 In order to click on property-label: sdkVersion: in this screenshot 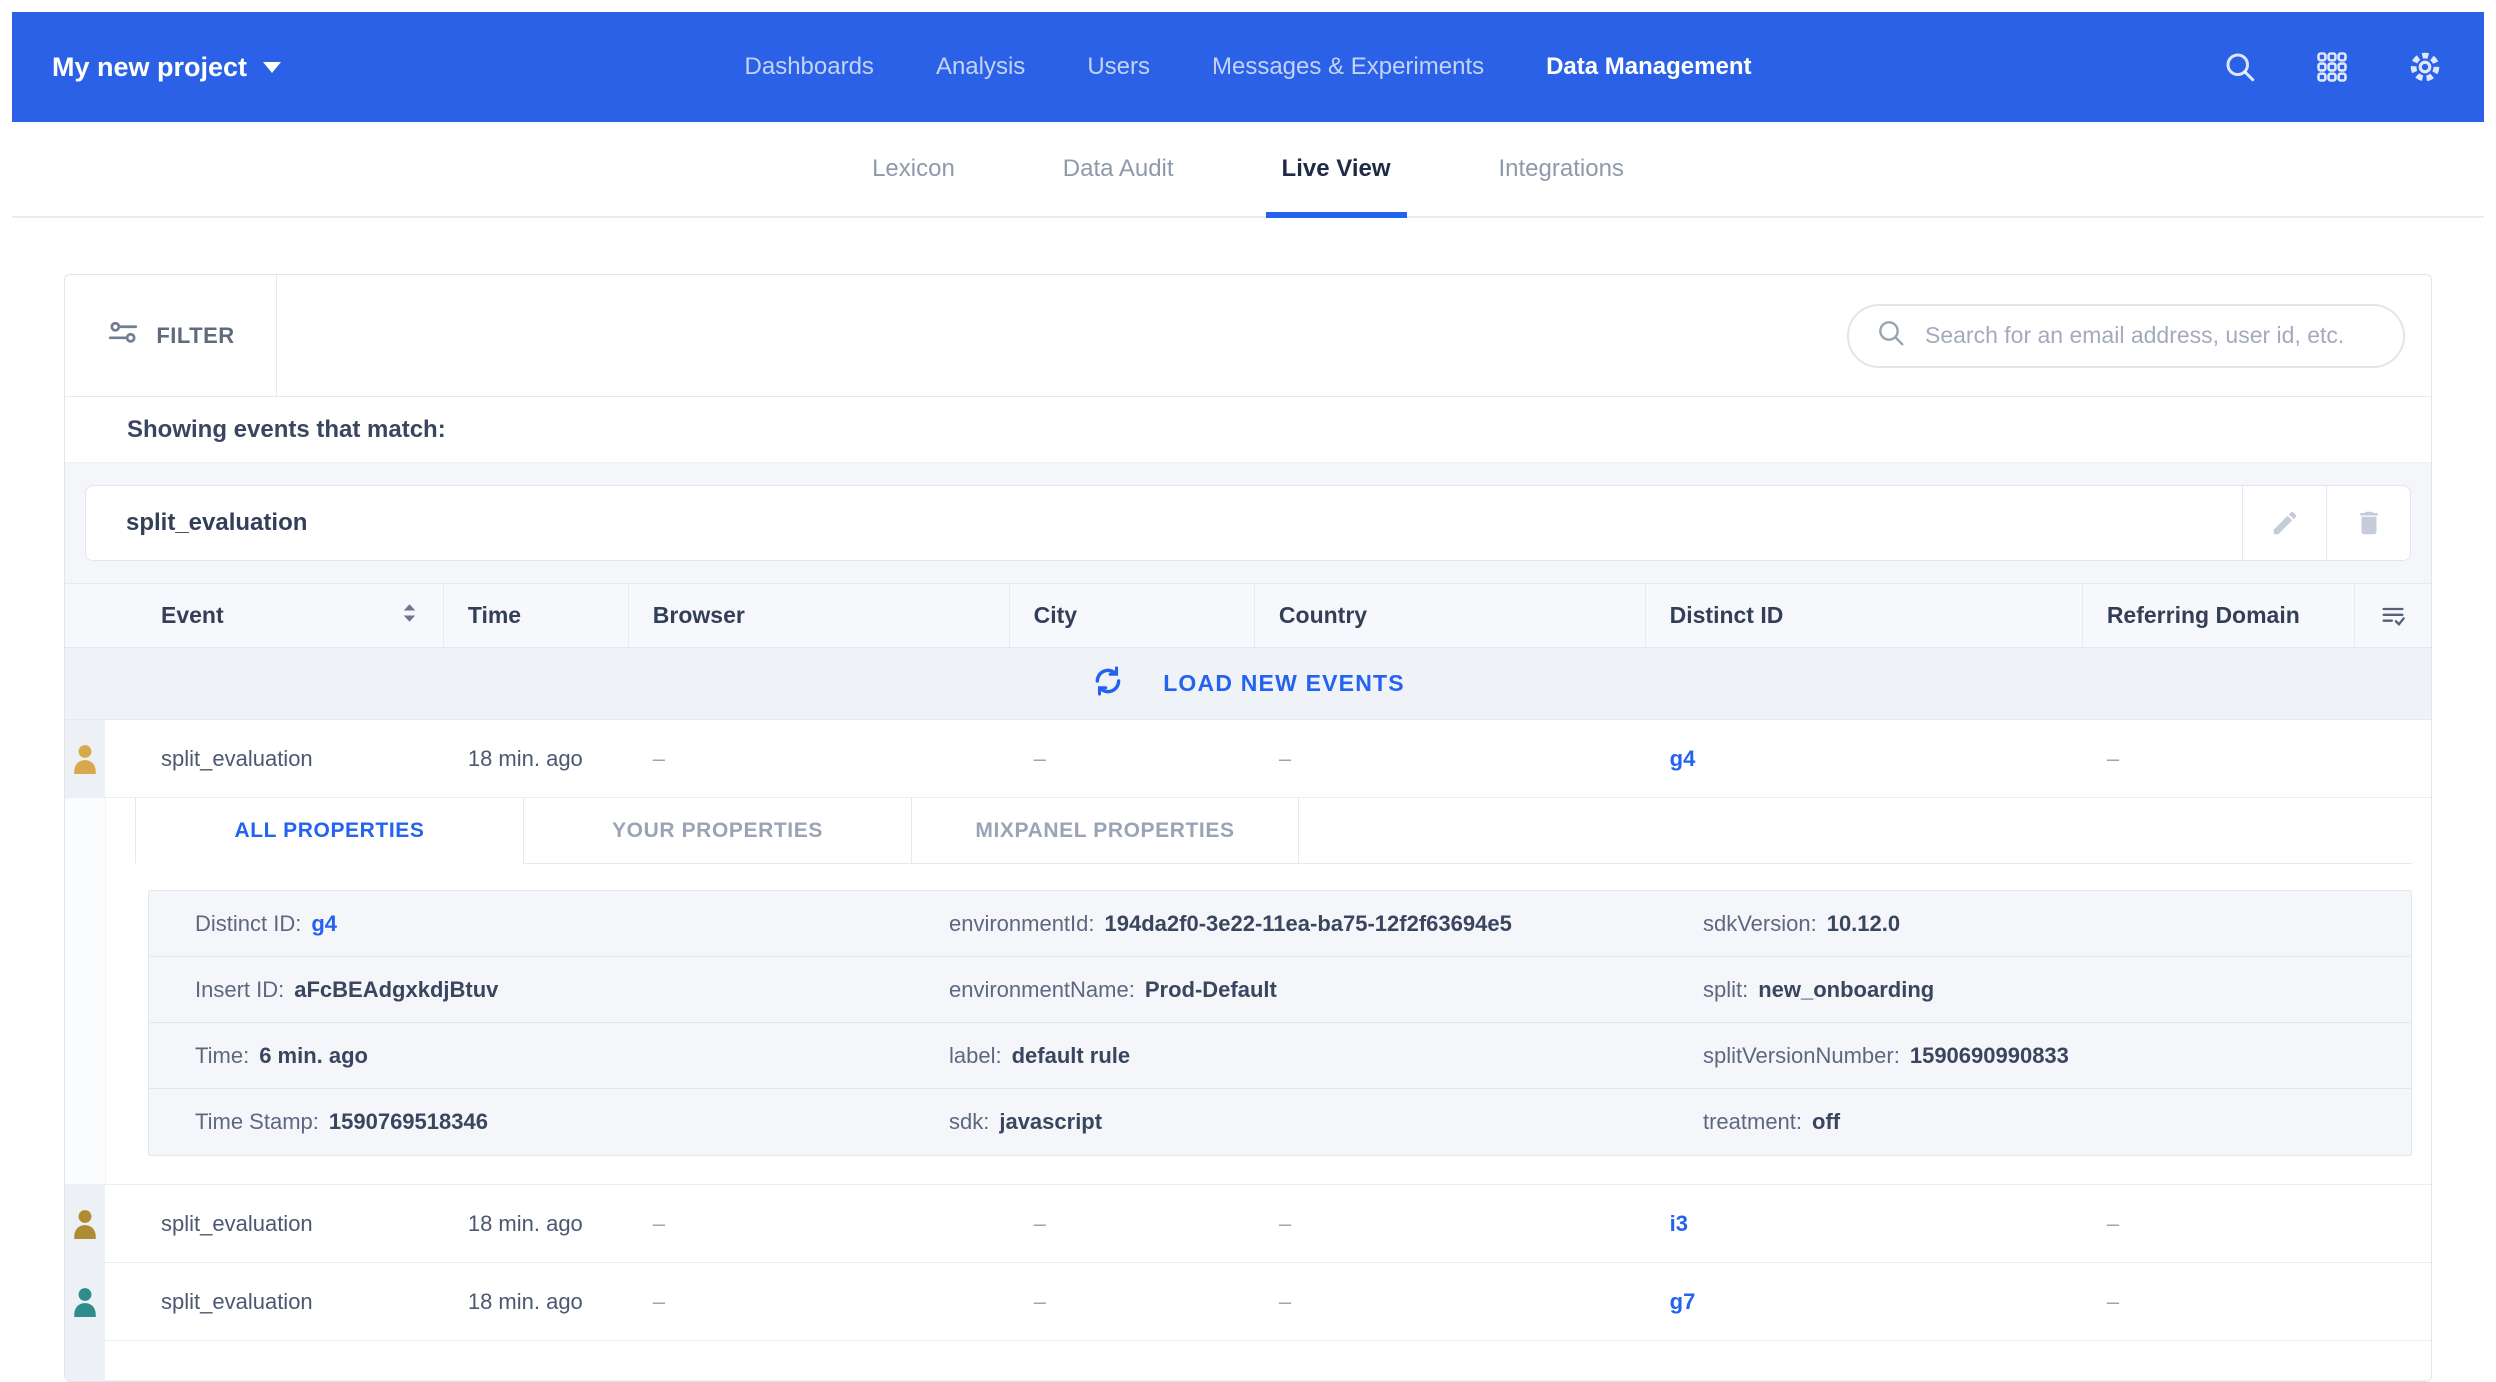, I will do `click(1759, 923)`.